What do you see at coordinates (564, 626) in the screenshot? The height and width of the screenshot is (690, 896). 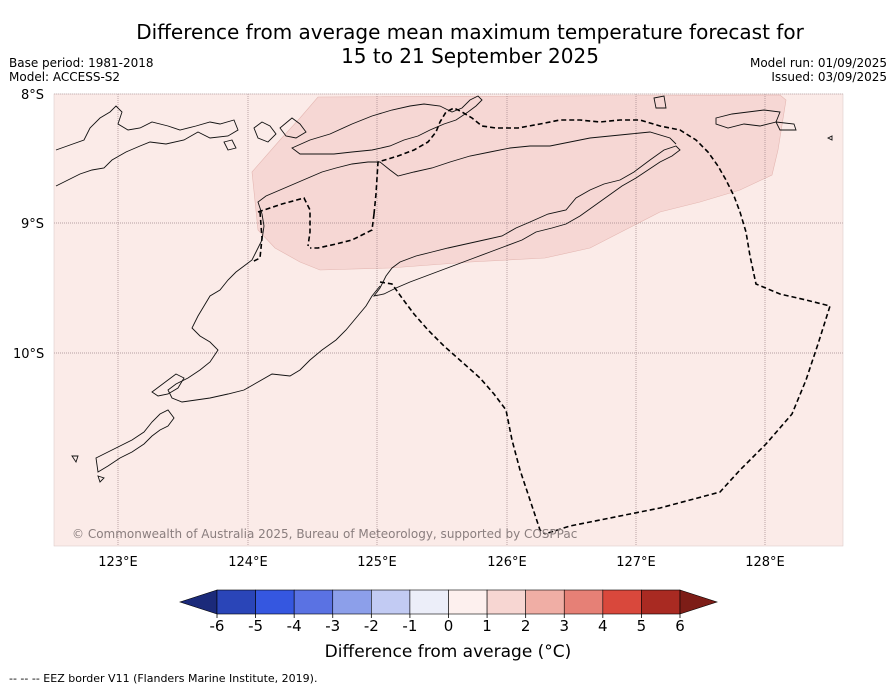 I see `colorbar-tick-label: 3` at bounding box center [564, 626].